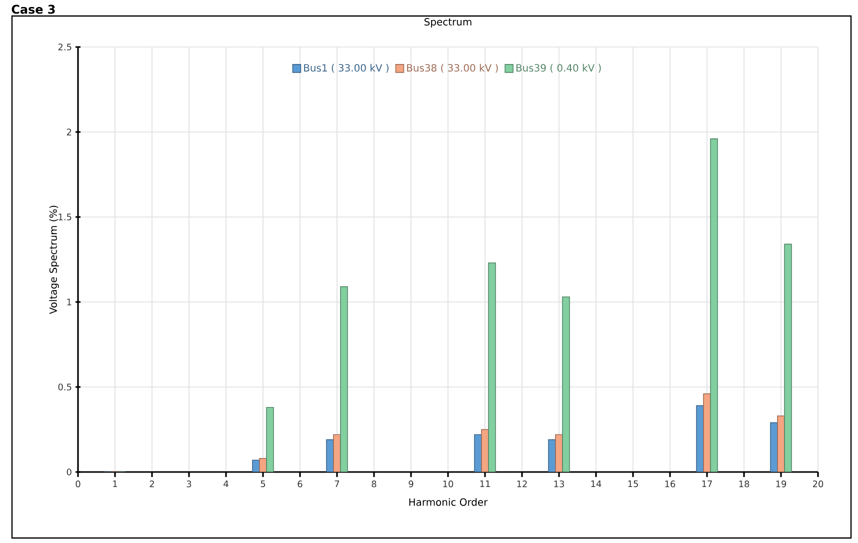 Image resolution: width=858 pixels, height=543 pixels. Describe the element at coordinates (452, 68) in the screenshot. I see `legend-label: Bus38 ( 33.00 kV )` at that location.